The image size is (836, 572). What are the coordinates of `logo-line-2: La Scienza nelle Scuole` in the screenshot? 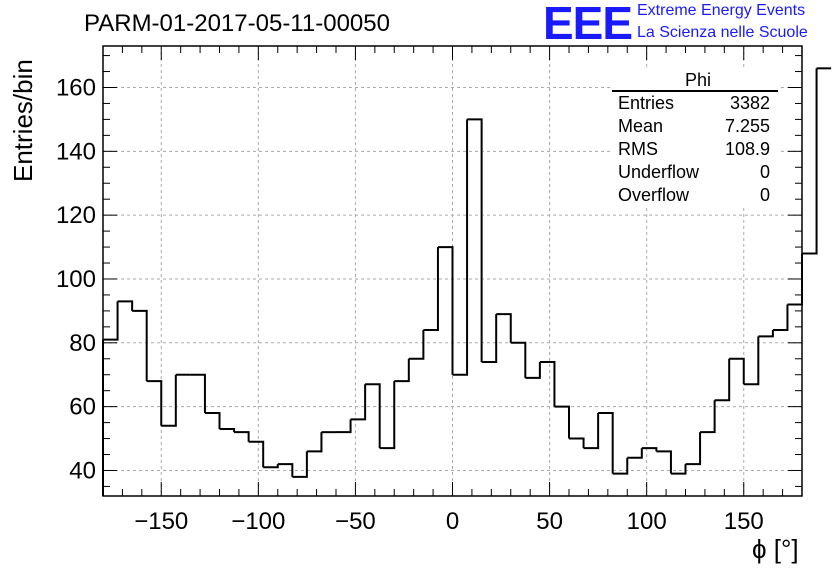 It's located at (722, 32).